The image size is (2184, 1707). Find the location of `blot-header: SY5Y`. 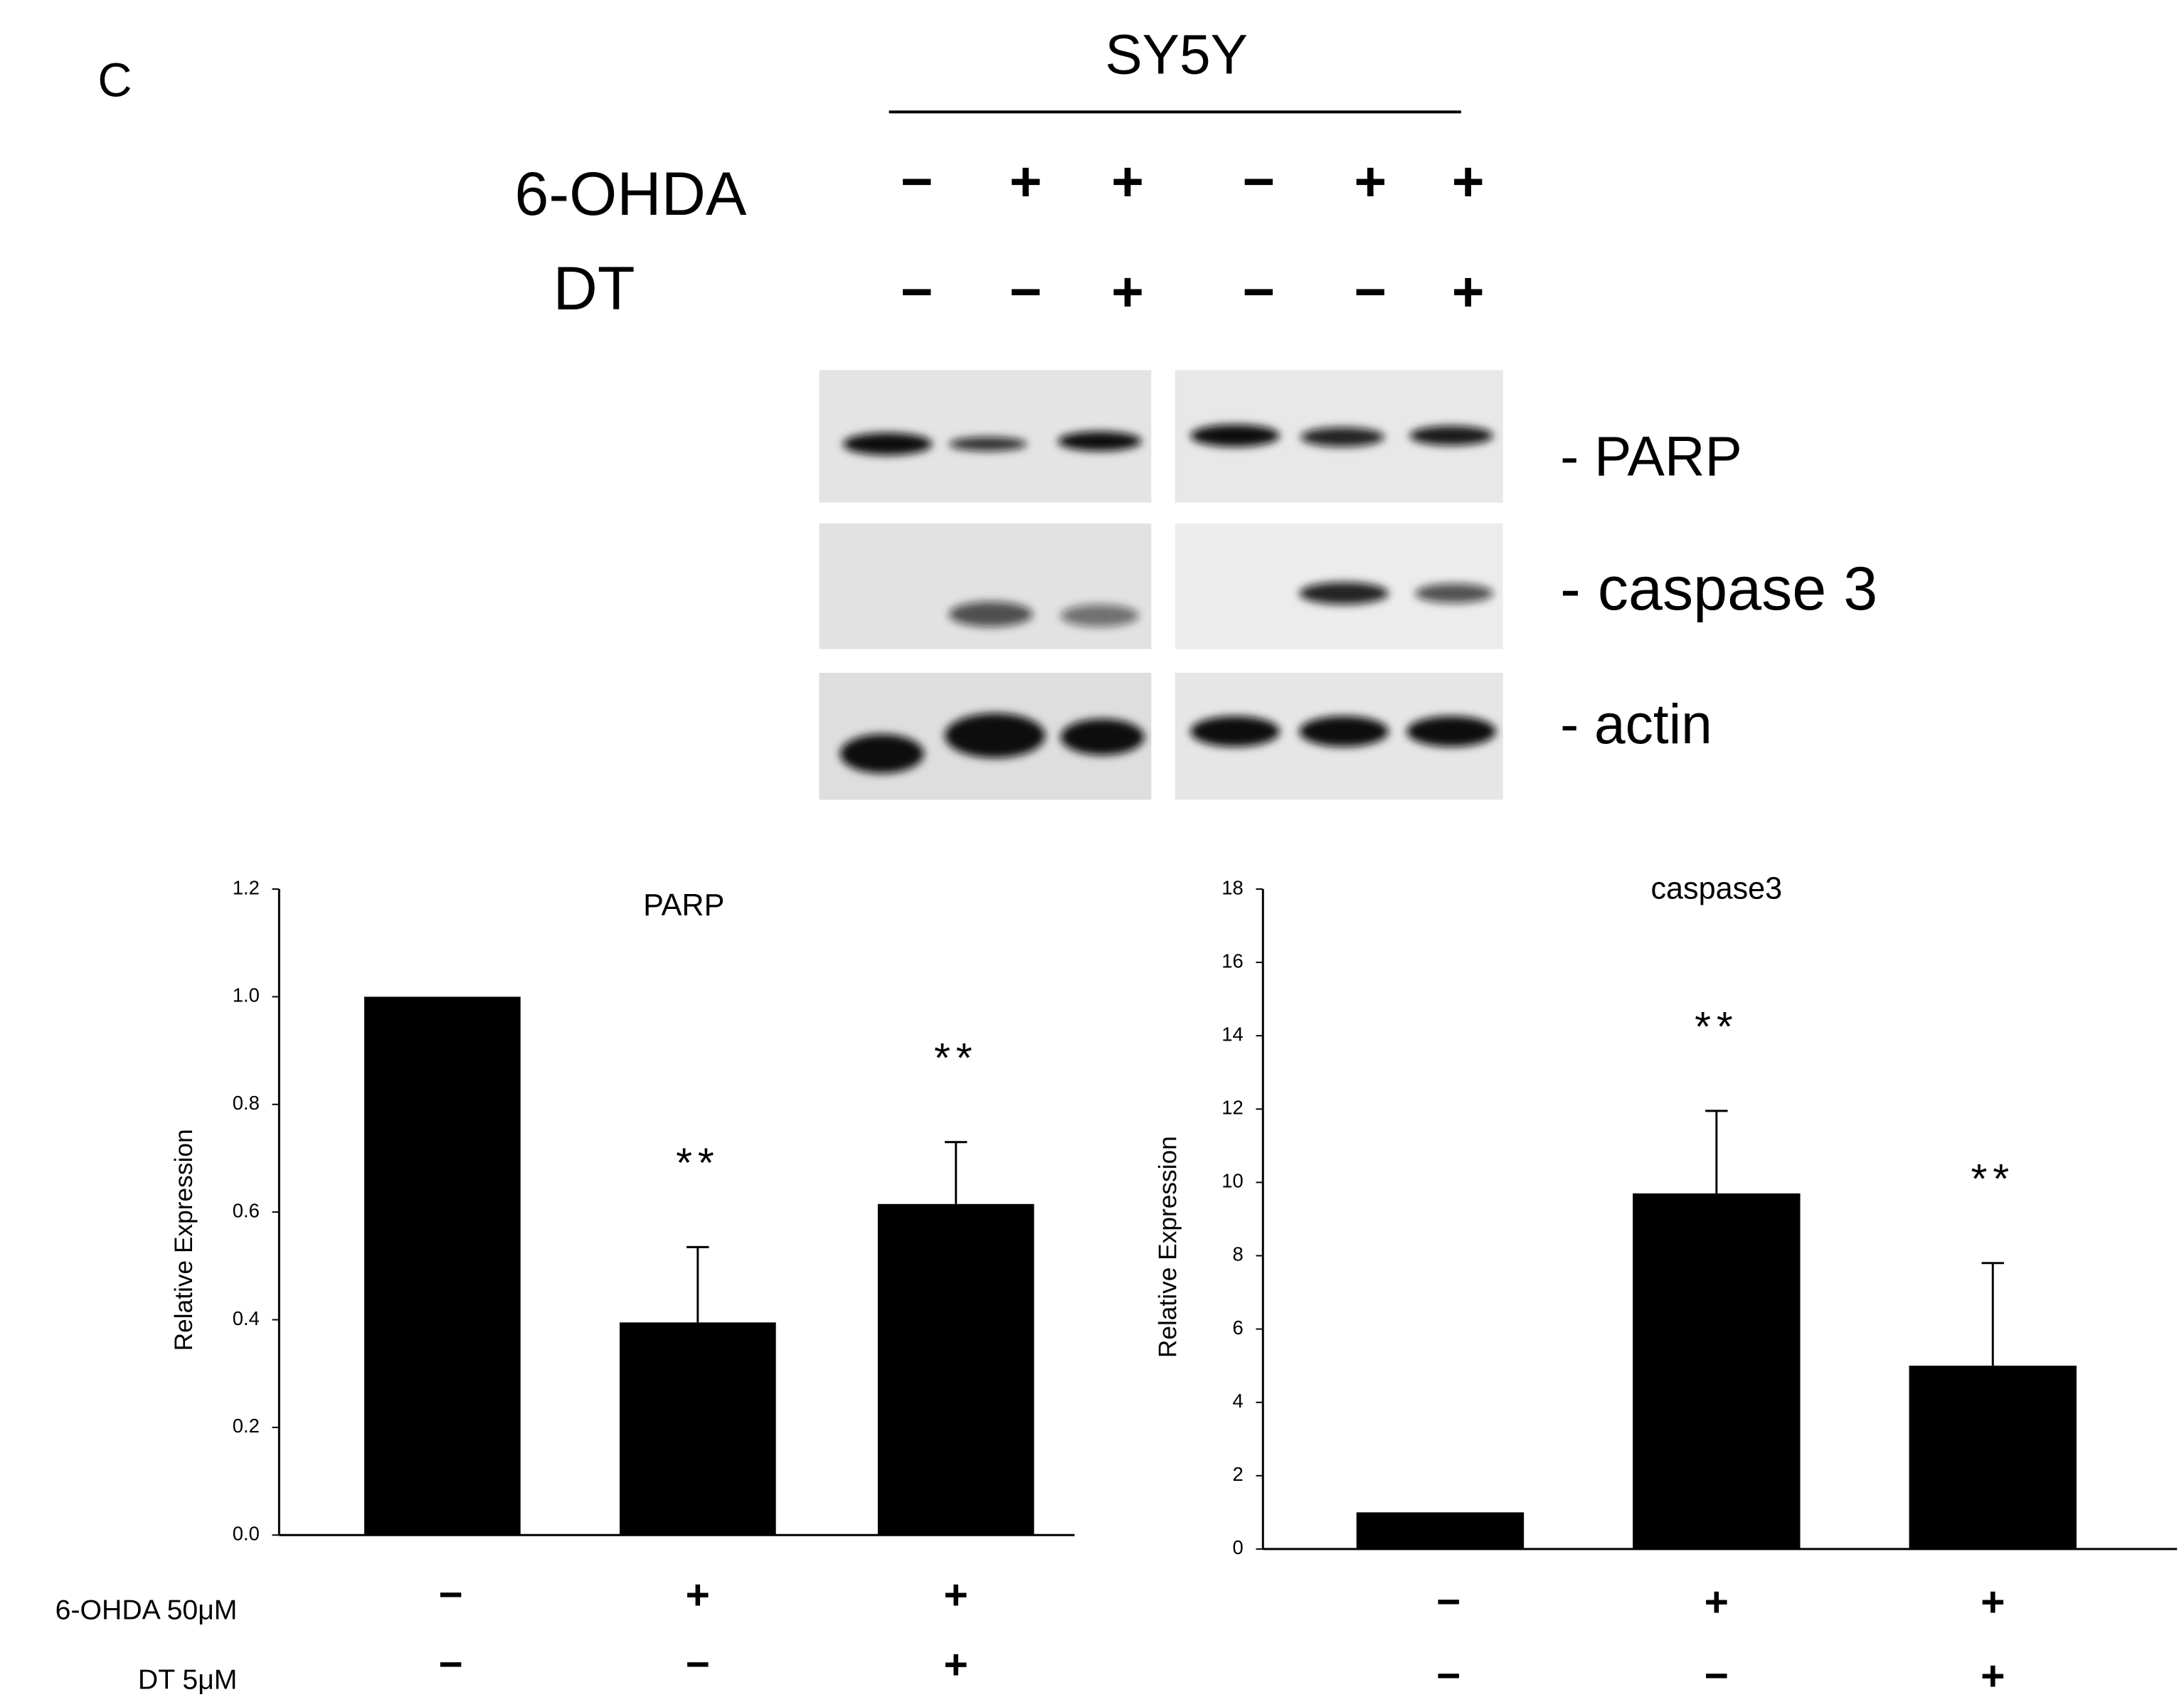

blot-header: SY5Y is located at coordinates (1176, 55).